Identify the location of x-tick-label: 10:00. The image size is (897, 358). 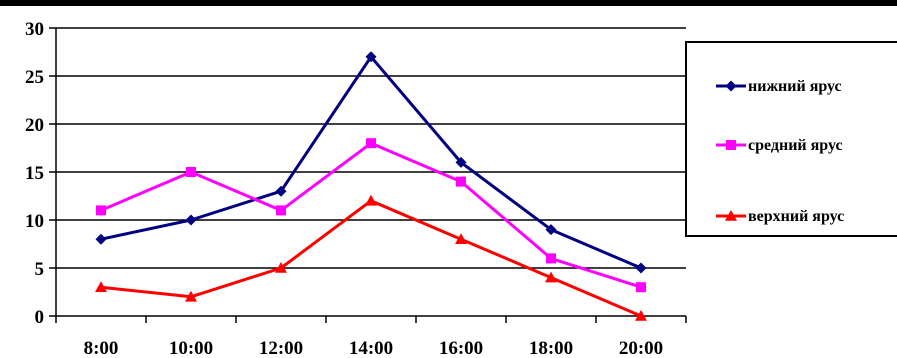
(191, 348).